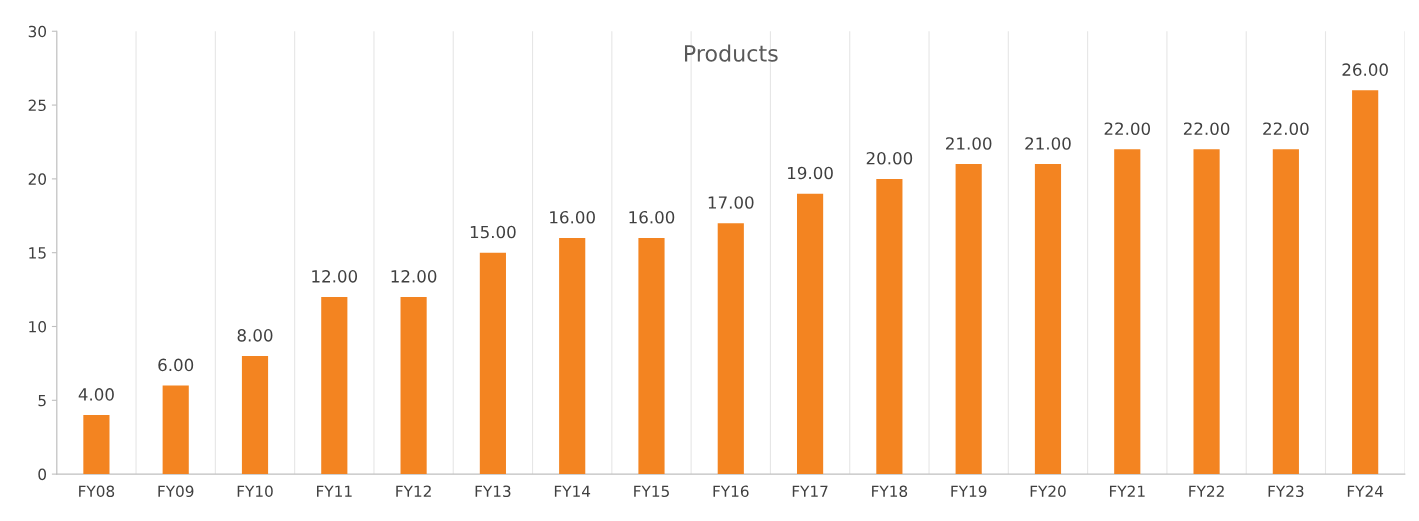  Describe the element at coordinates (969, 491) in the screenshot. I see `x-tick-label: FY19` at that location.